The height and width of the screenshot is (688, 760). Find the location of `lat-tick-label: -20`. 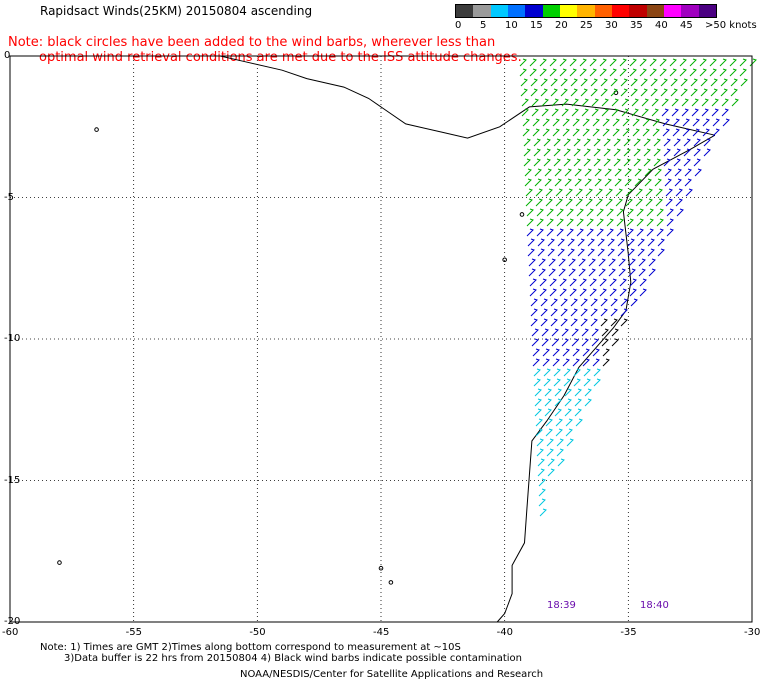

lat-tick-label: -20 is located at coordinates (12, 621).